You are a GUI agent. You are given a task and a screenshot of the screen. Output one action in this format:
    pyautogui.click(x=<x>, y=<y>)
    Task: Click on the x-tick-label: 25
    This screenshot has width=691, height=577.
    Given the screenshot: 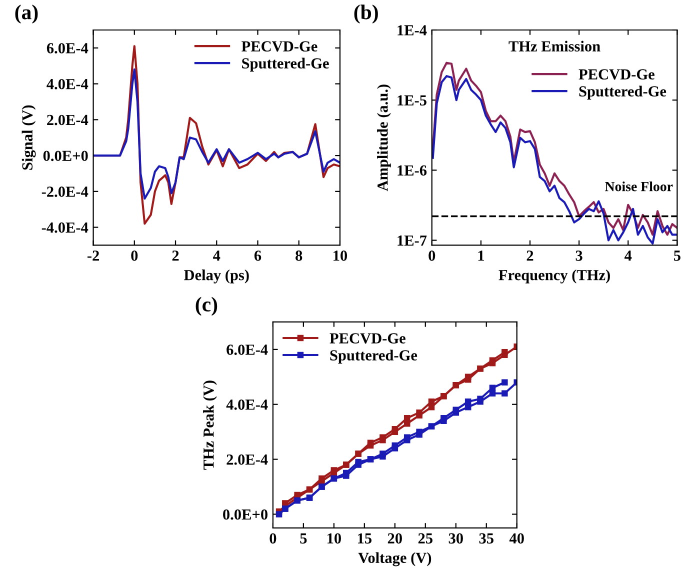 What is the action you would take?
    pyautogui.click(x=425, y=538)
    